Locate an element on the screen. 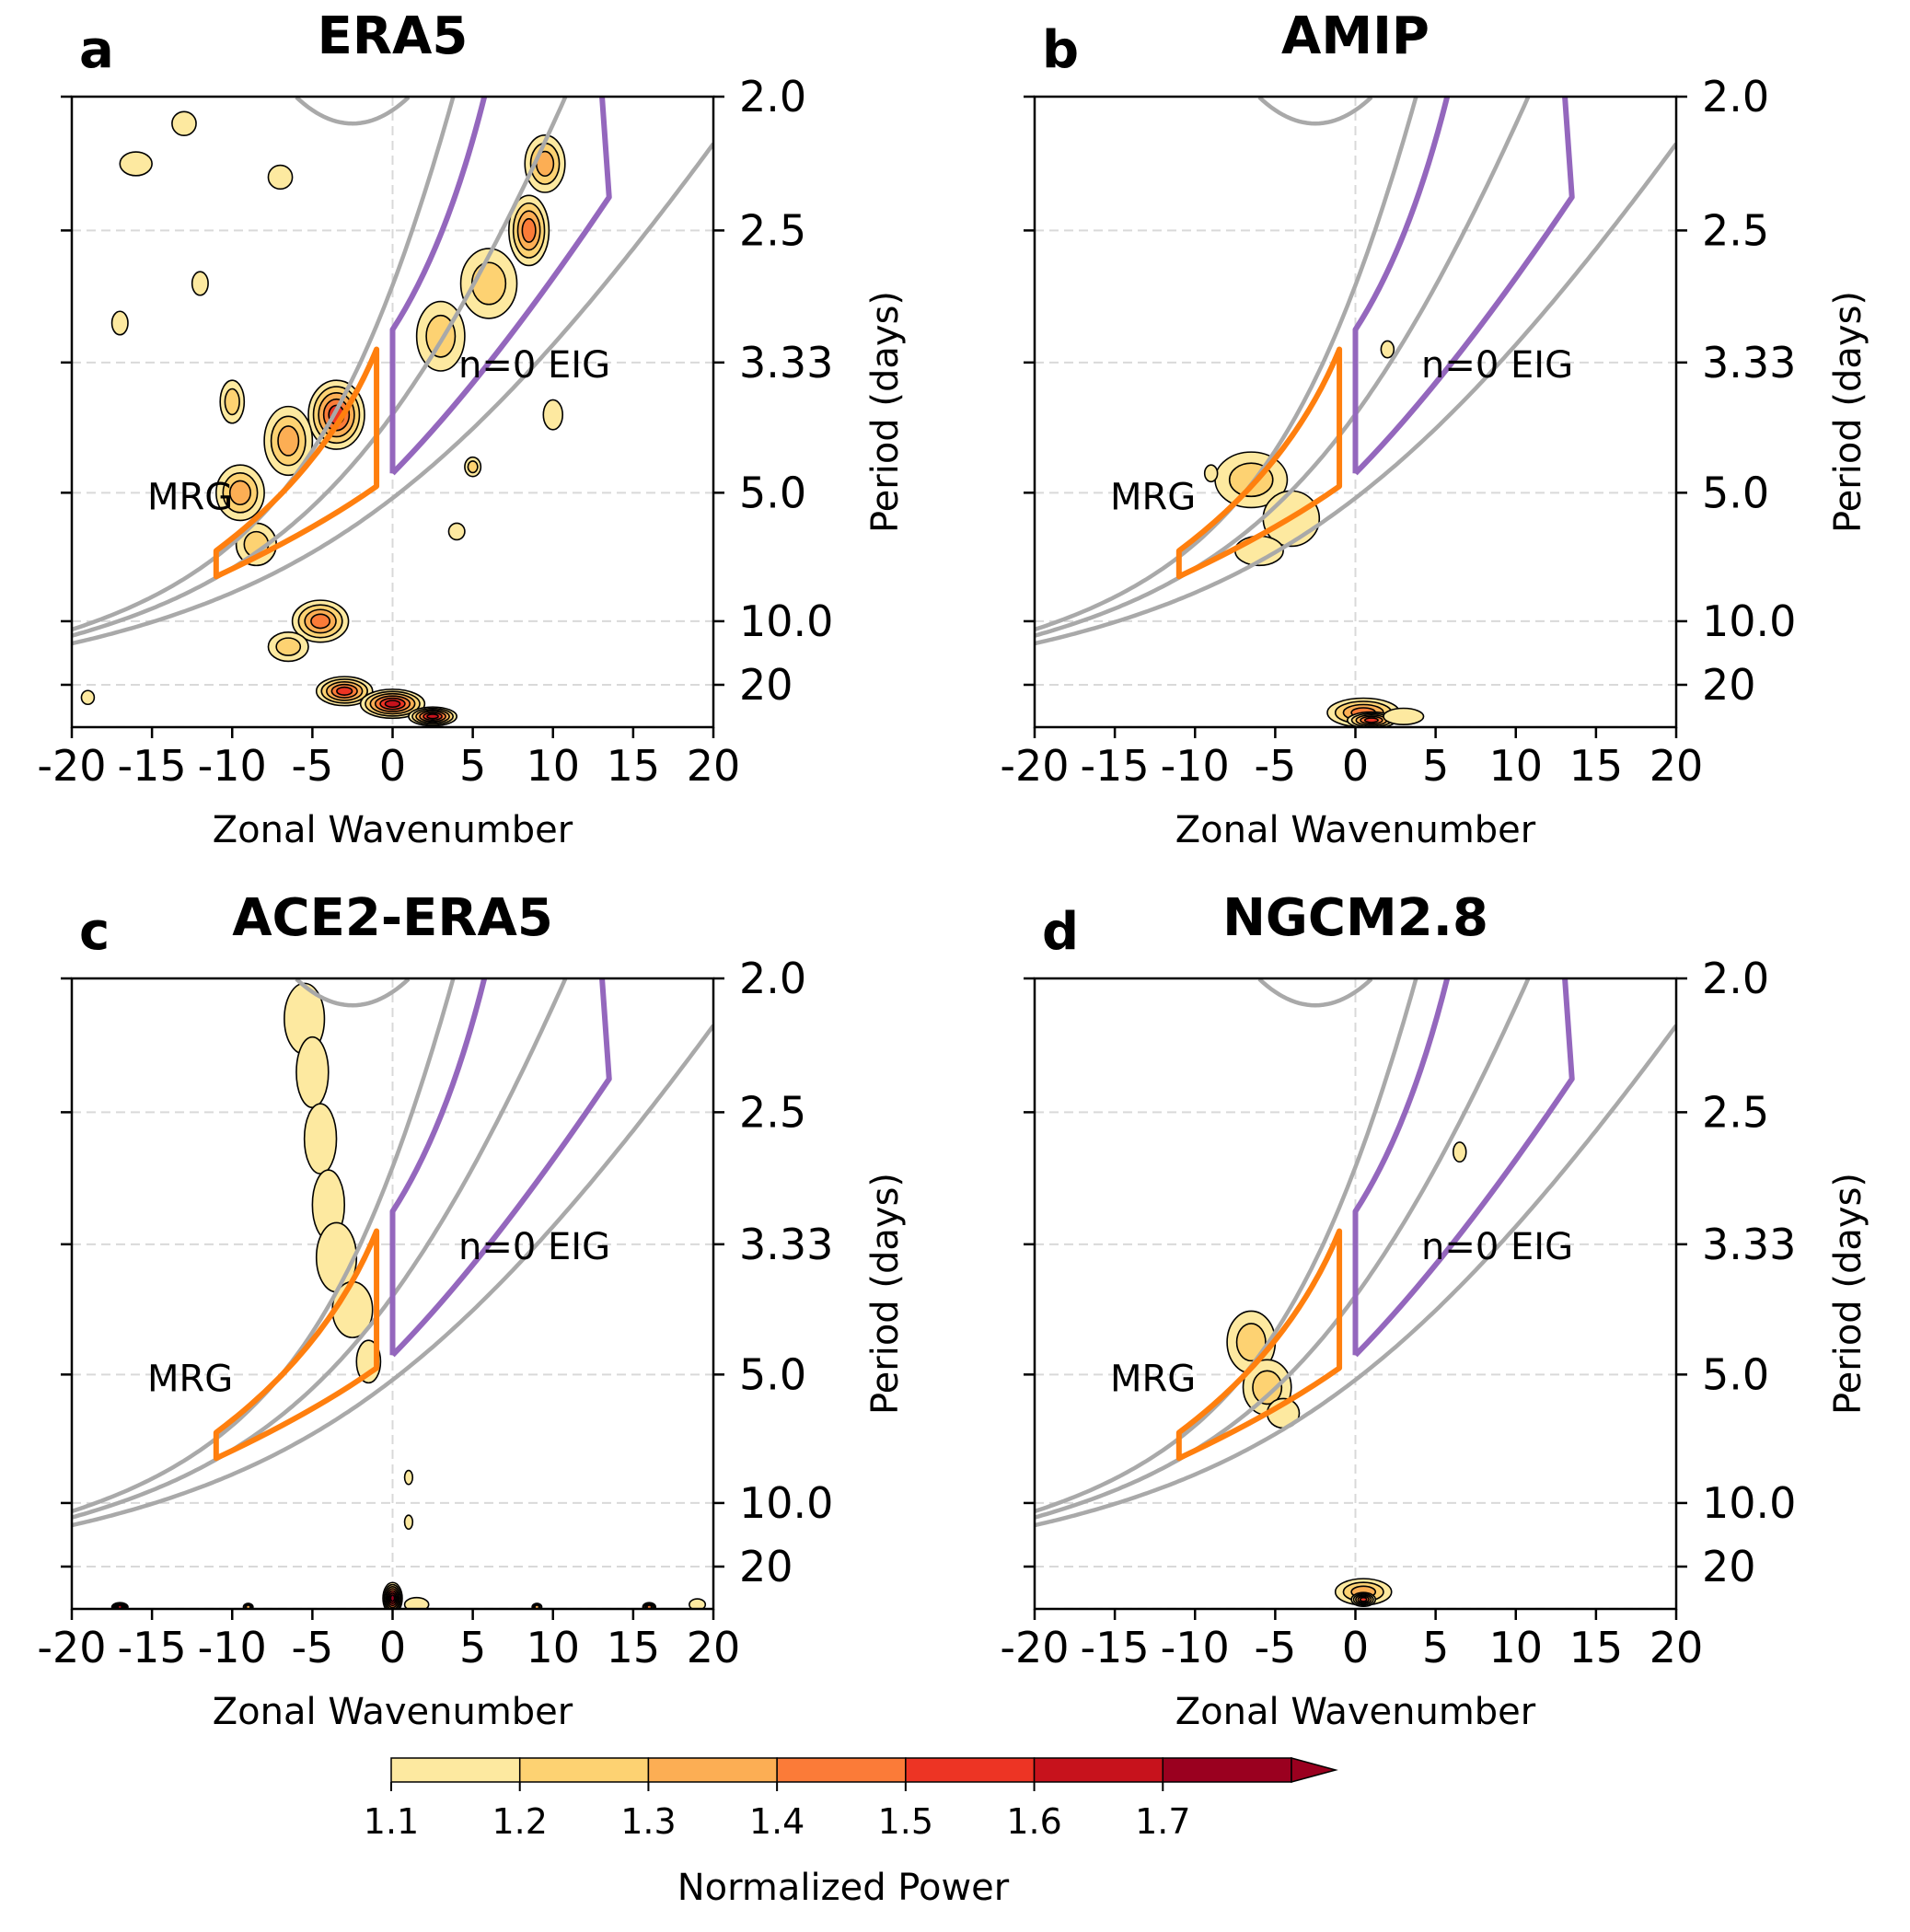  x-tick-label-d-0: -20 is located at coordinates (1034, 1648).